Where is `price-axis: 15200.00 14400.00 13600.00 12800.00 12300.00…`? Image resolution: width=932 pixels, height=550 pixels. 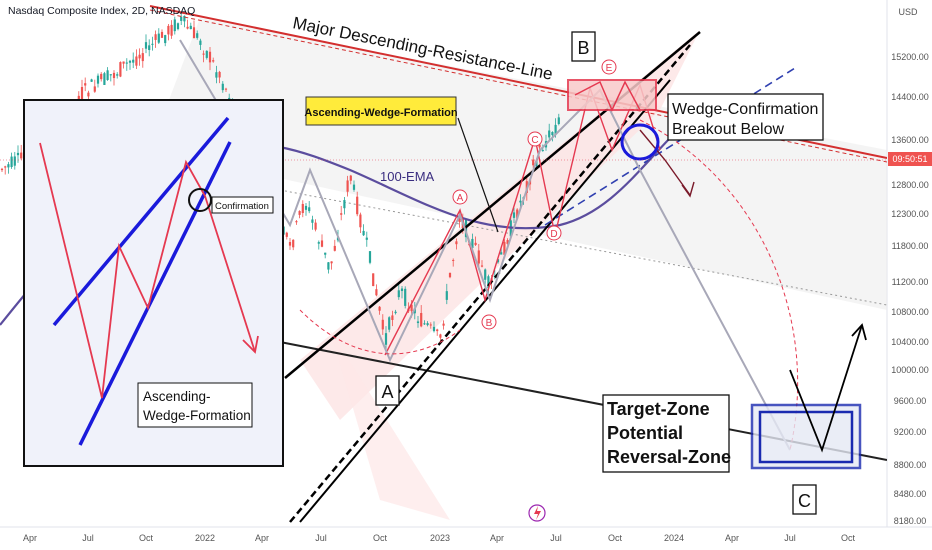 price-axis: 15200.00 14400.00 13600.00 12800.00 12300.00… is located at coordinates (910, 289).